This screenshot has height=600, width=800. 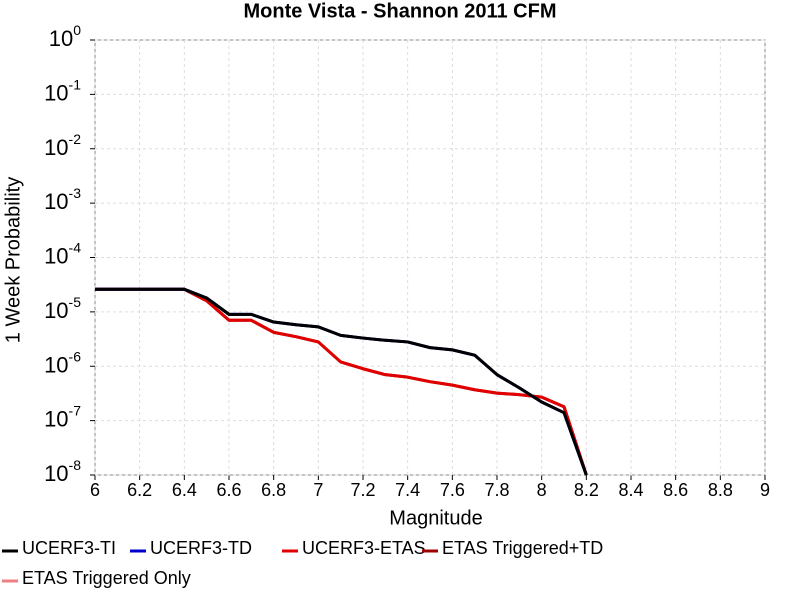 I want to click on x-tick-label: 9, so click(x=765, y=490).